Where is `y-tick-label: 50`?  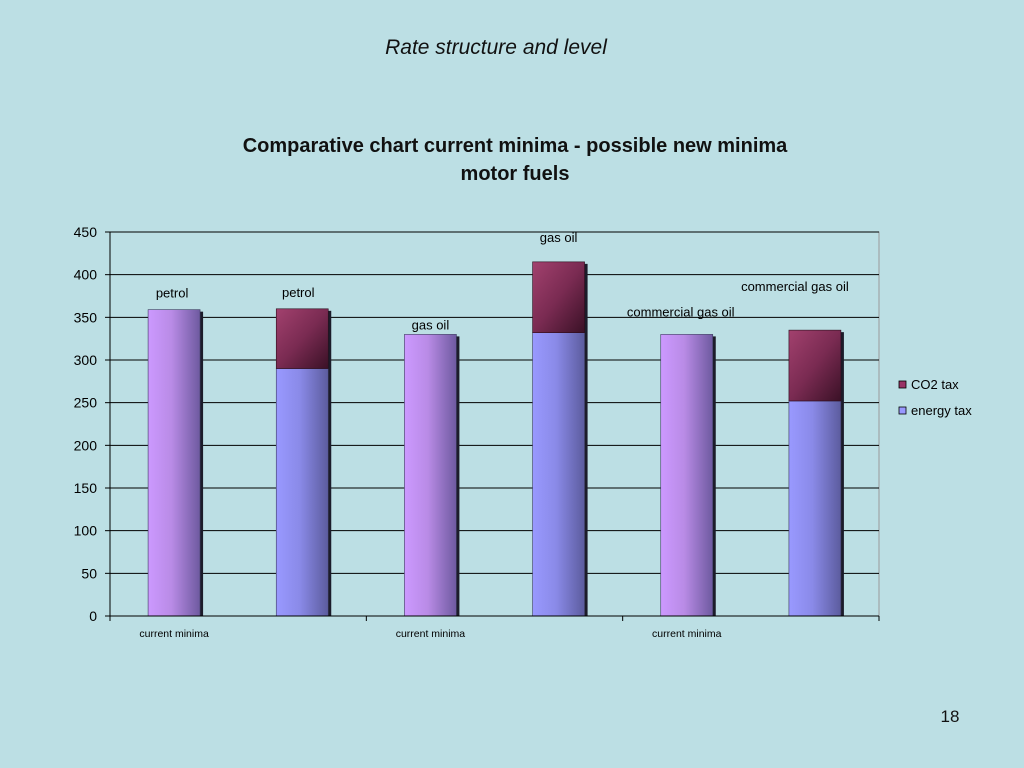
y-tick-label: 50 is located at coordinates (89, 573).